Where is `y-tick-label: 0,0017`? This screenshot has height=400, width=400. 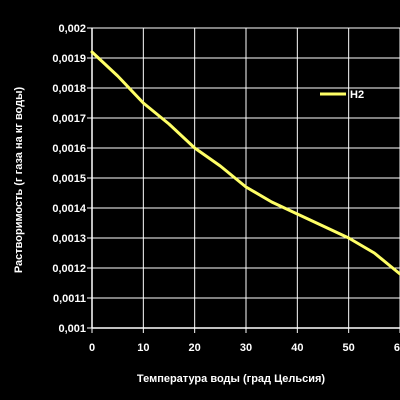 y-tick-label: 0,0017 is located at coordinates (69, 119).